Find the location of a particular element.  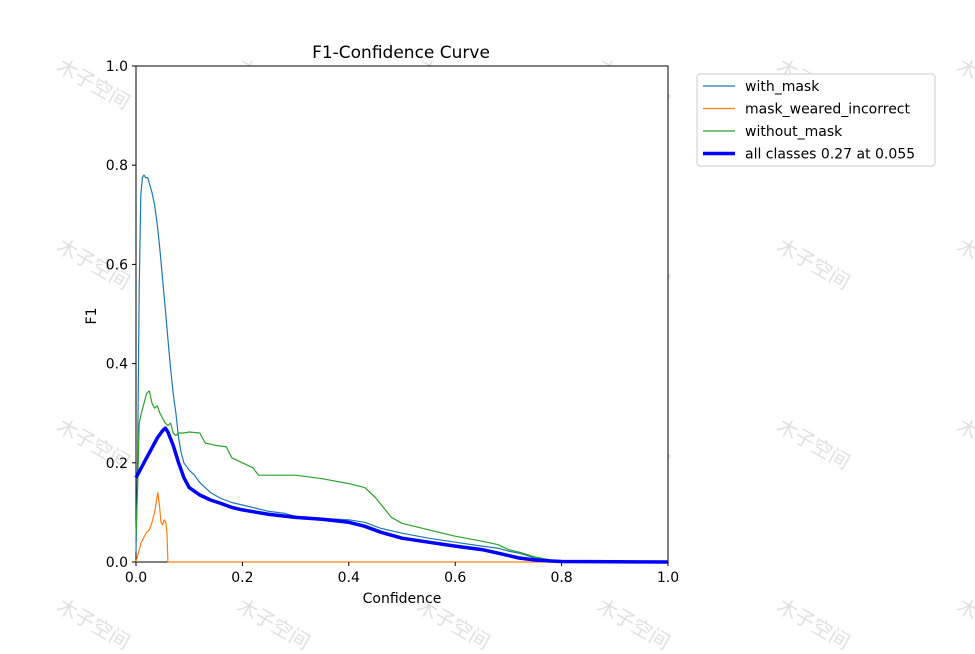

y-tick-label: 0.4 is located at coordinates (117, 365).